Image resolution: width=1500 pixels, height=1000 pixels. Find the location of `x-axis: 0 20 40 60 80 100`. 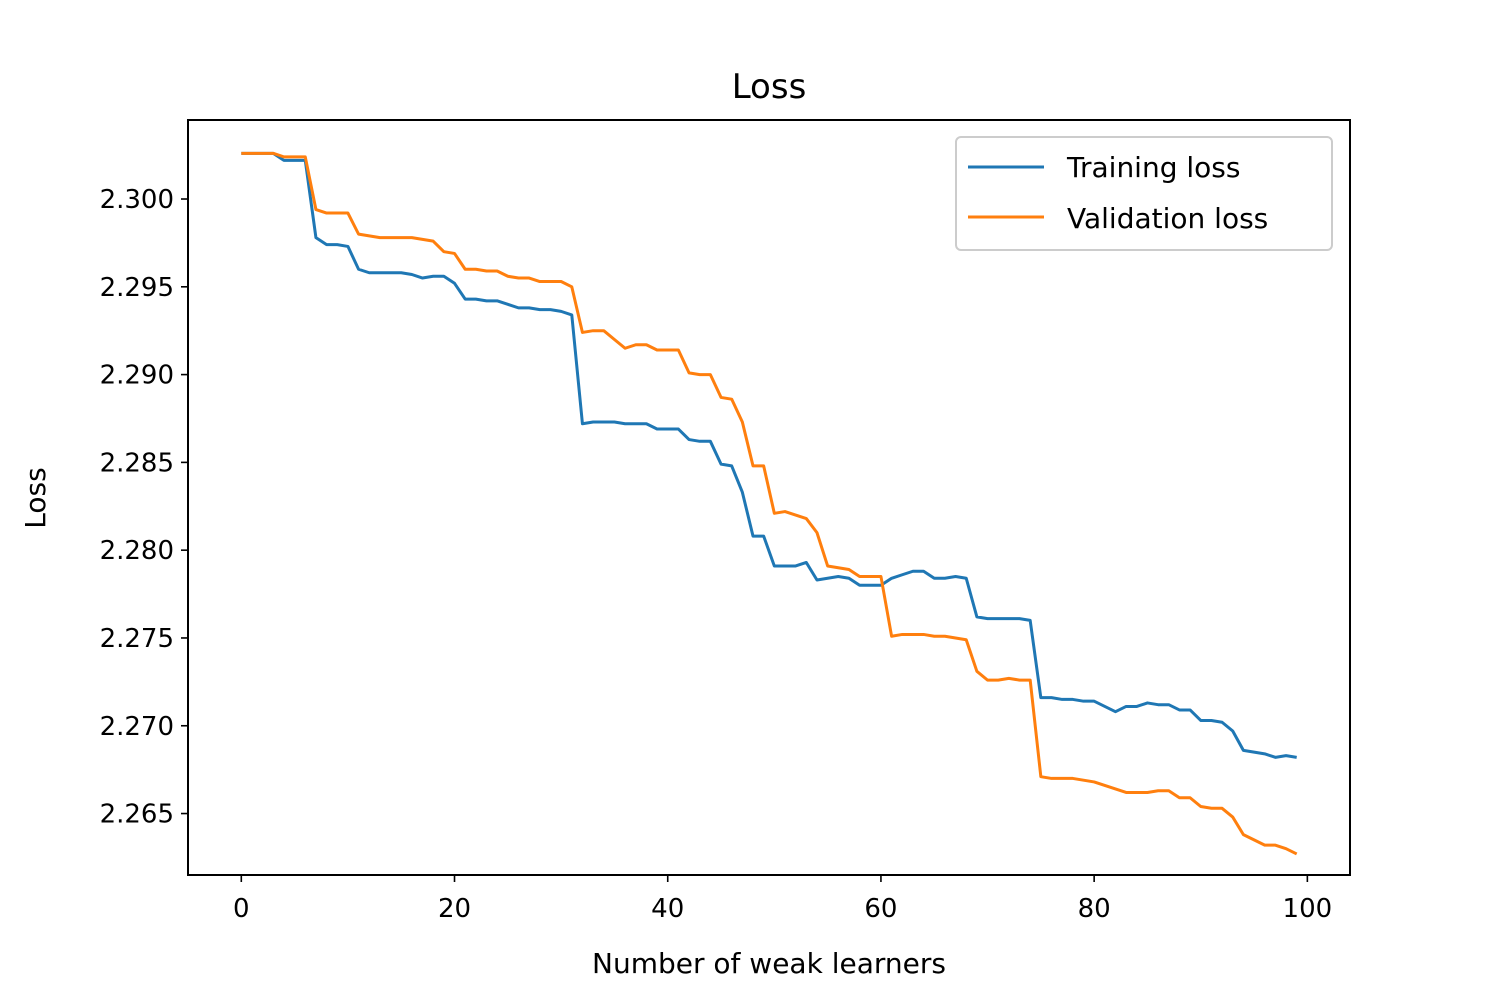

x-axis: 0 20 40 60 80 100 is located at coordinates (782, 899).